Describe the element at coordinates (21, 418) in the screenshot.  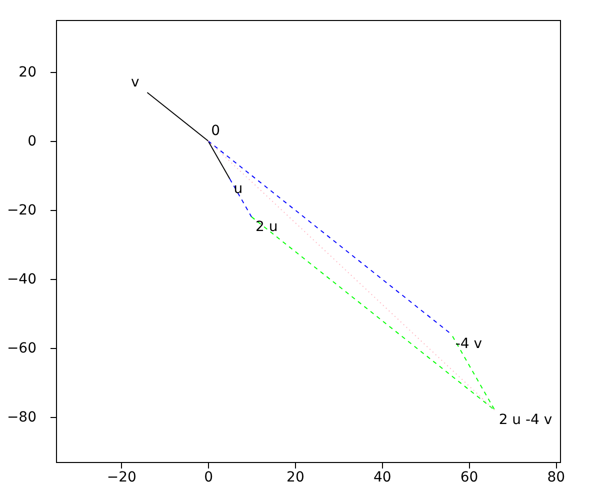
I see `y-tick-label: −80` at that location.